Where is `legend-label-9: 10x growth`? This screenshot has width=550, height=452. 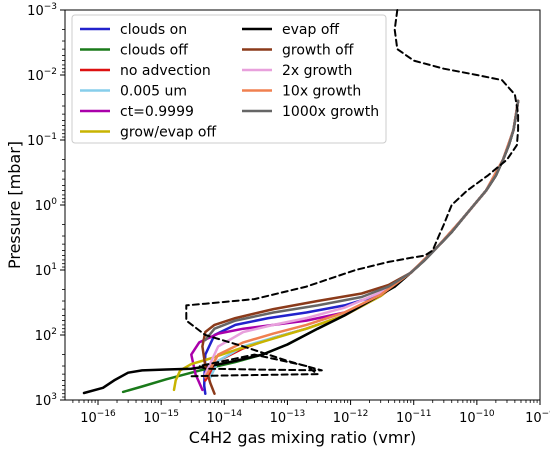
legend-label-9: 10x growth is located at coordinates (321, 92).